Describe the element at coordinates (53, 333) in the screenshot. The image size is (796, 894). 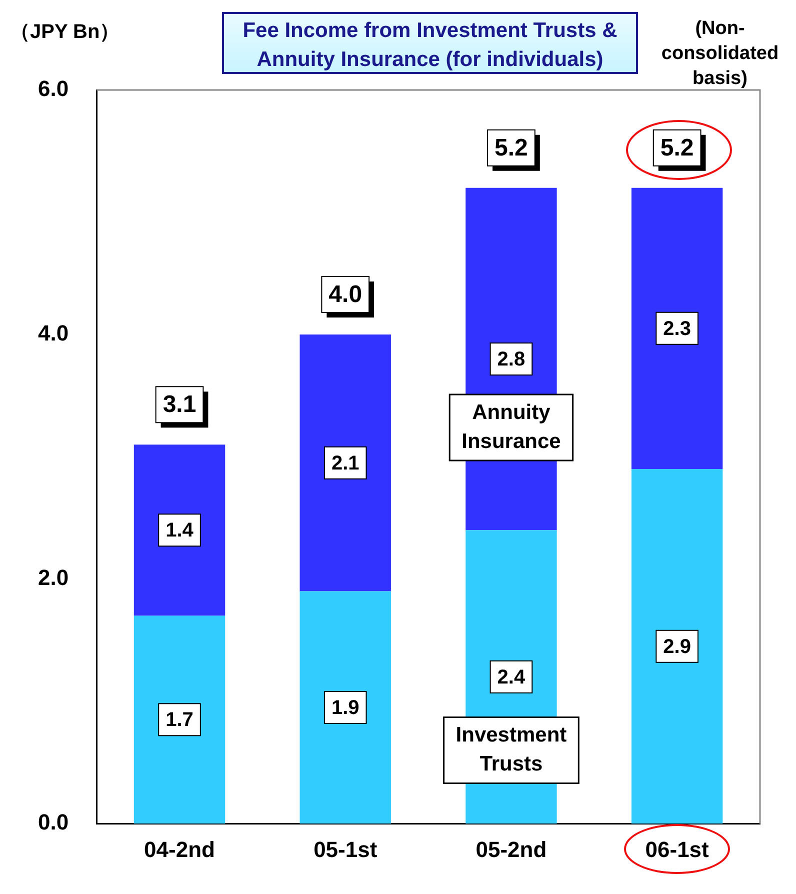
I see `y-tick-label: 4.0` at that location.